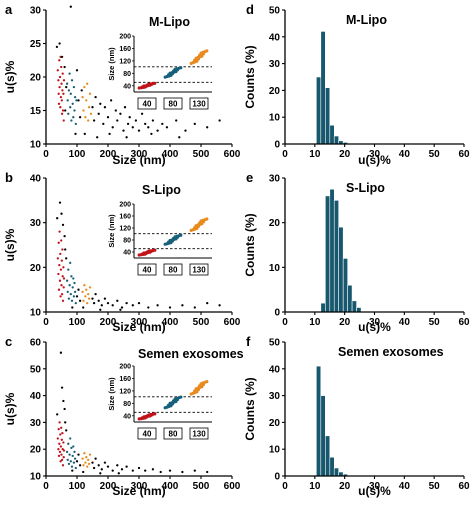 The image size is (474, 507). Describe the element at coordinates (36, 44) in the screenshot. I see `y-tick-label: 25` at that location.